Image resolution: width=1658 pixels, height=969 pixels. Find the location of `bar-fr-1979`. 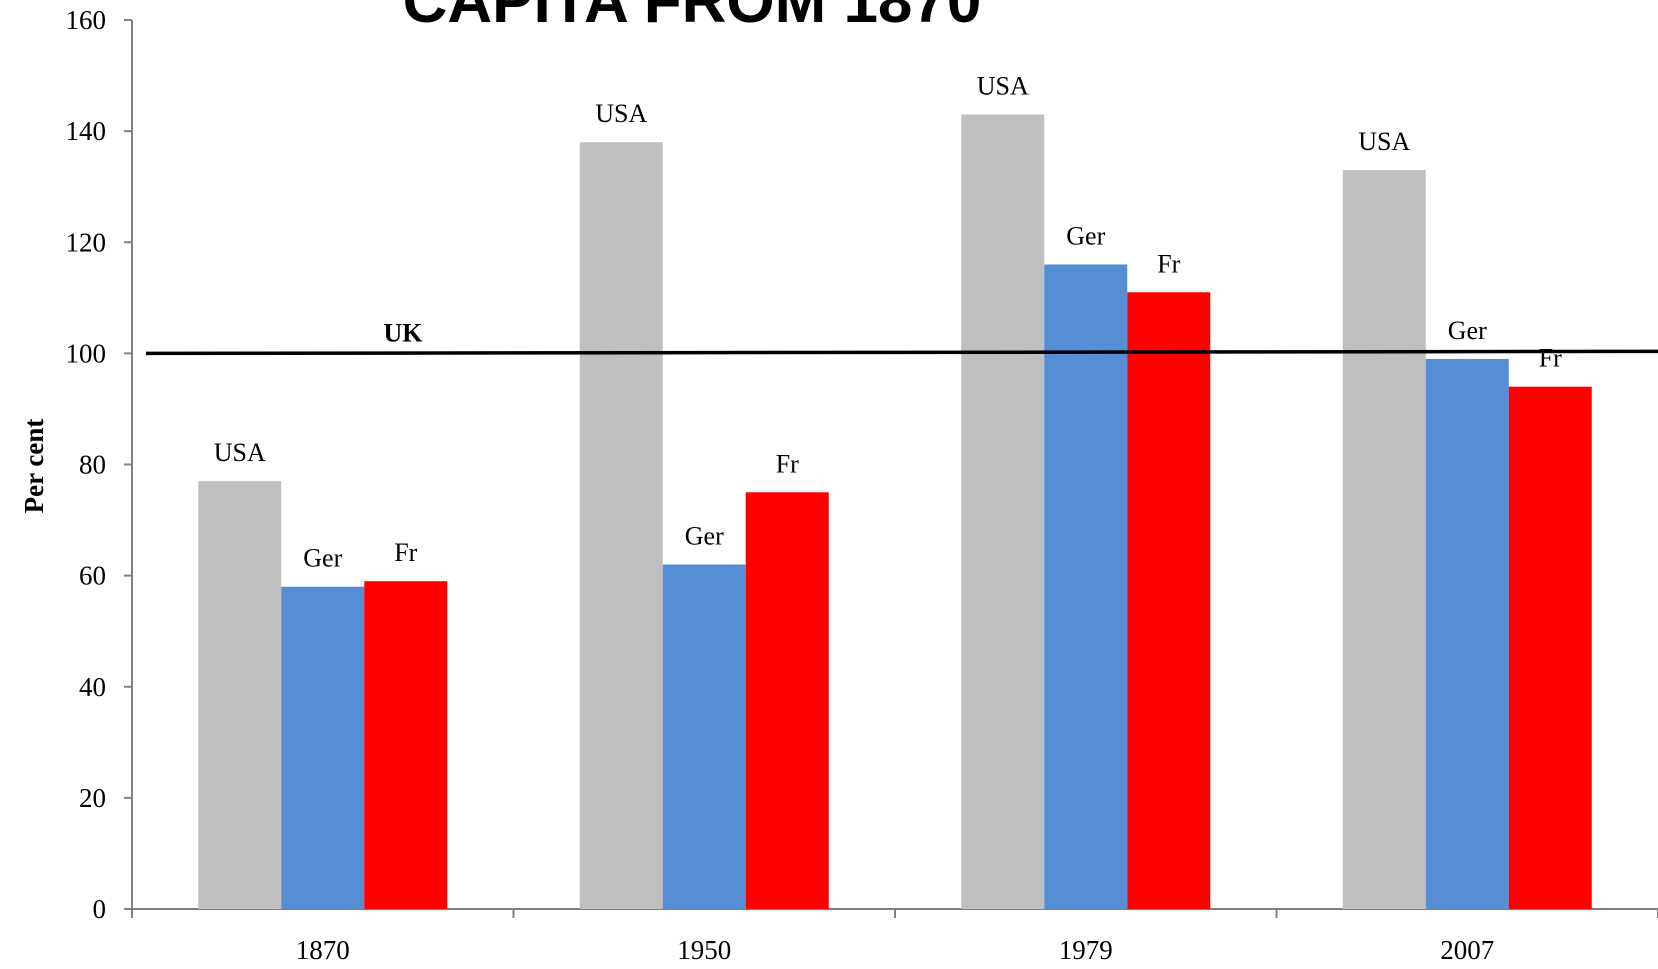

bar-fr-1979 is located at coordinates (1169, 601).